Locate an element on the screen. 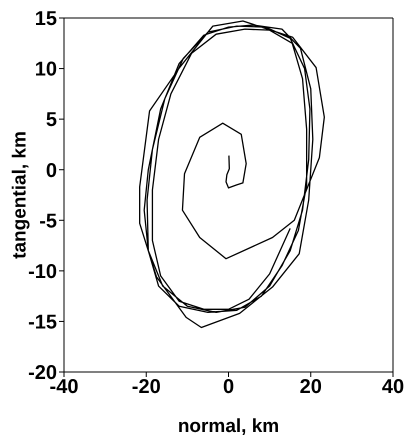 The image size is (414, 440). y-tick-label: -5 is located at coordinates (48, 221).